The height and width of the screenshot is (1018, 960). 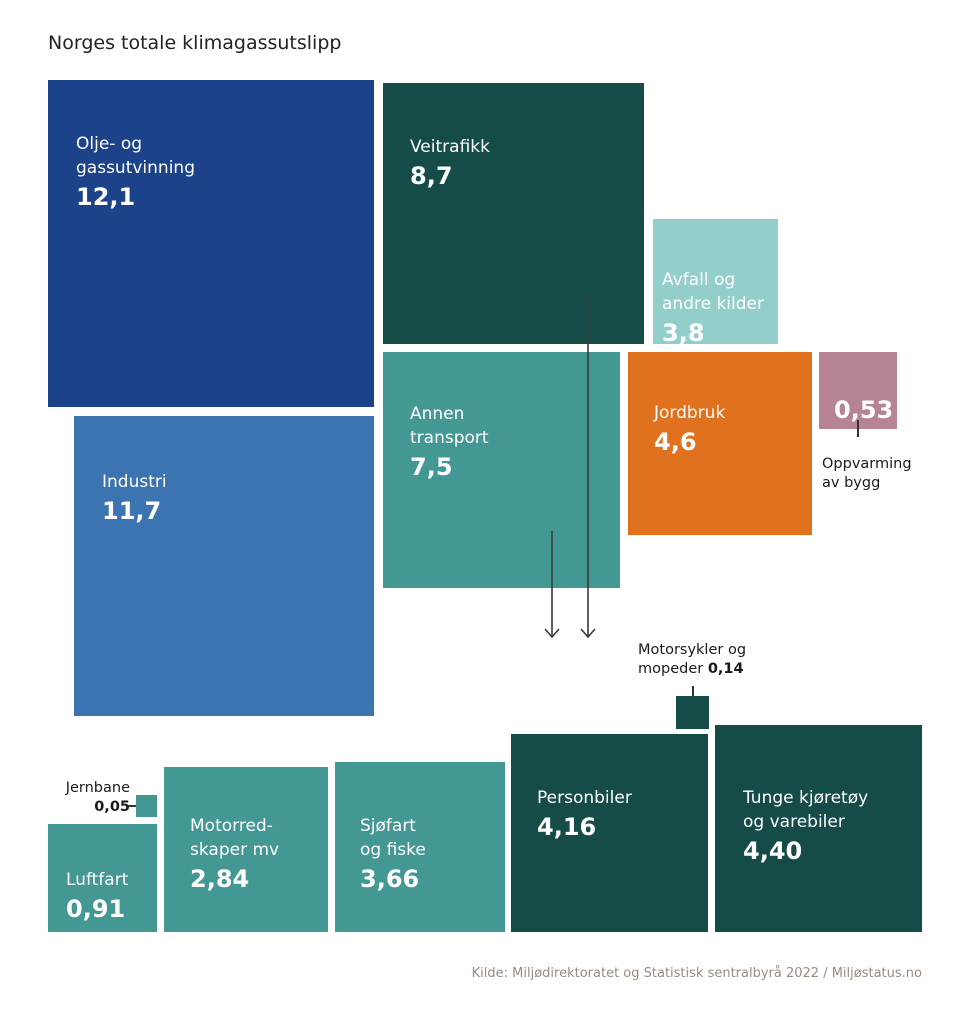 I want to click on label-olje: Olje- og gassutvinning, so click(x=135, y=156).